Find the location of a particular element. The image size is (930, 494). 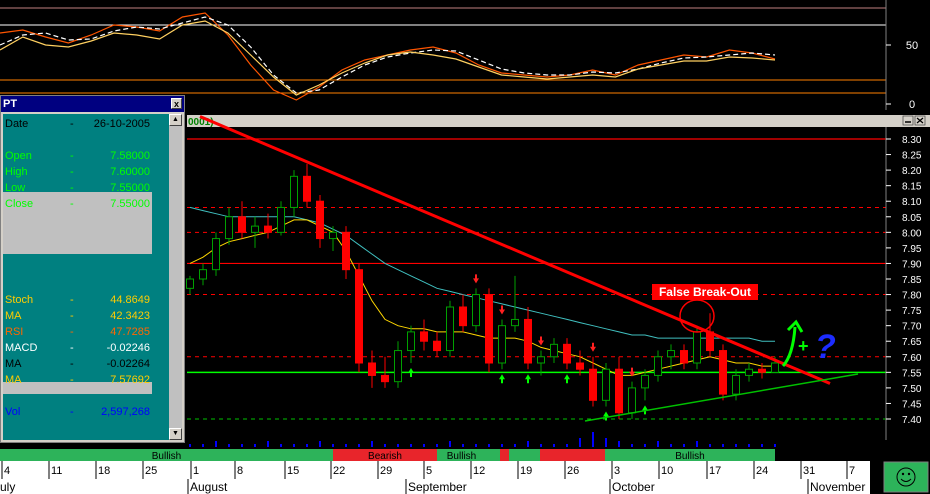

month-label: September is located at coordinates (437, 487).